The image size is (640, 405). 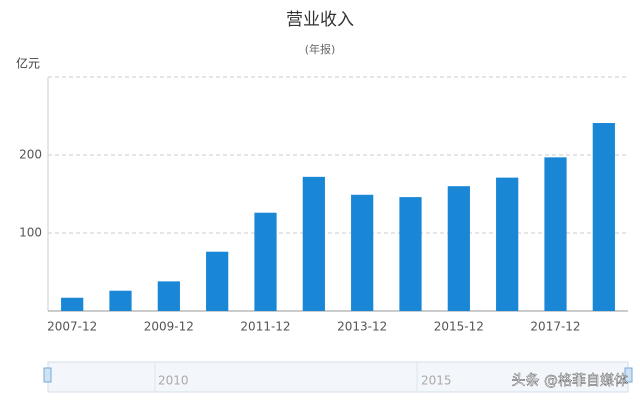 I want to click on zoom-slider, so click(x=338, y=377).